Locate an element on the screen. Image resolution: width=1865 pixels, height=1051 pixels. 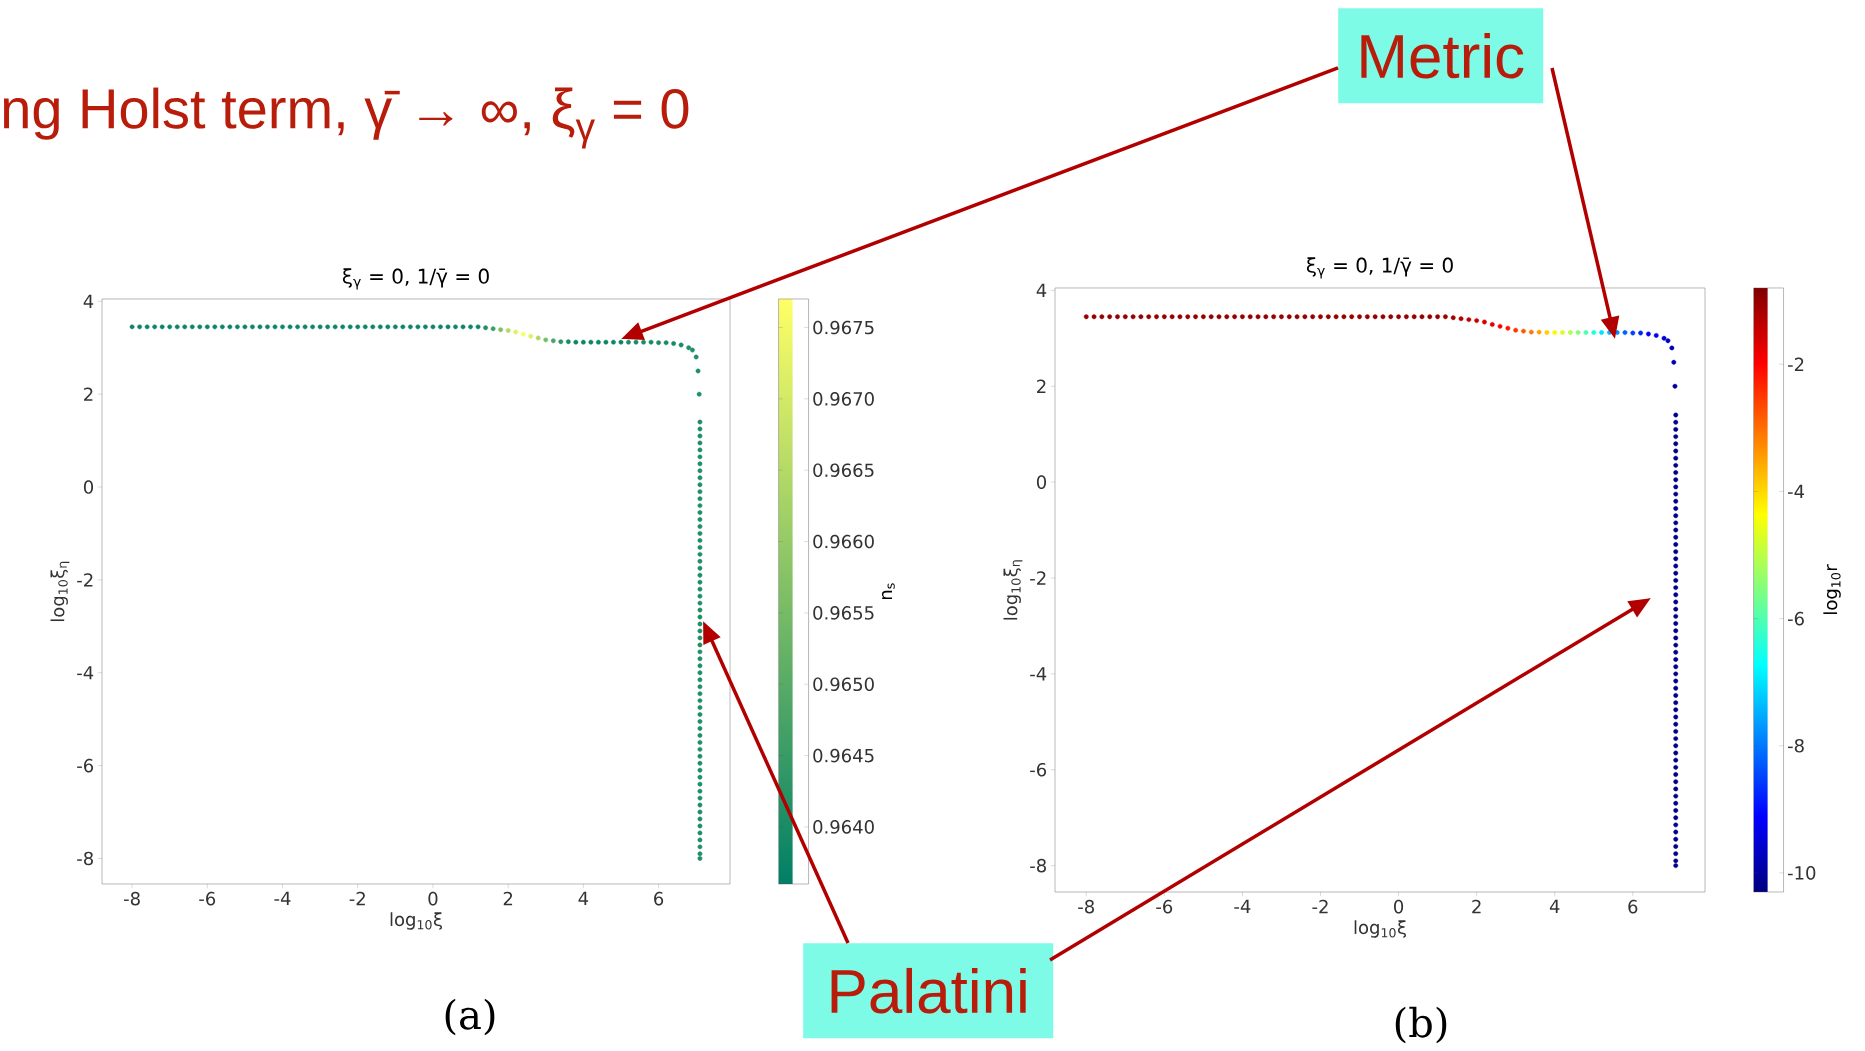
color-bar-label: -6 is located at coordinates (1795, 618).